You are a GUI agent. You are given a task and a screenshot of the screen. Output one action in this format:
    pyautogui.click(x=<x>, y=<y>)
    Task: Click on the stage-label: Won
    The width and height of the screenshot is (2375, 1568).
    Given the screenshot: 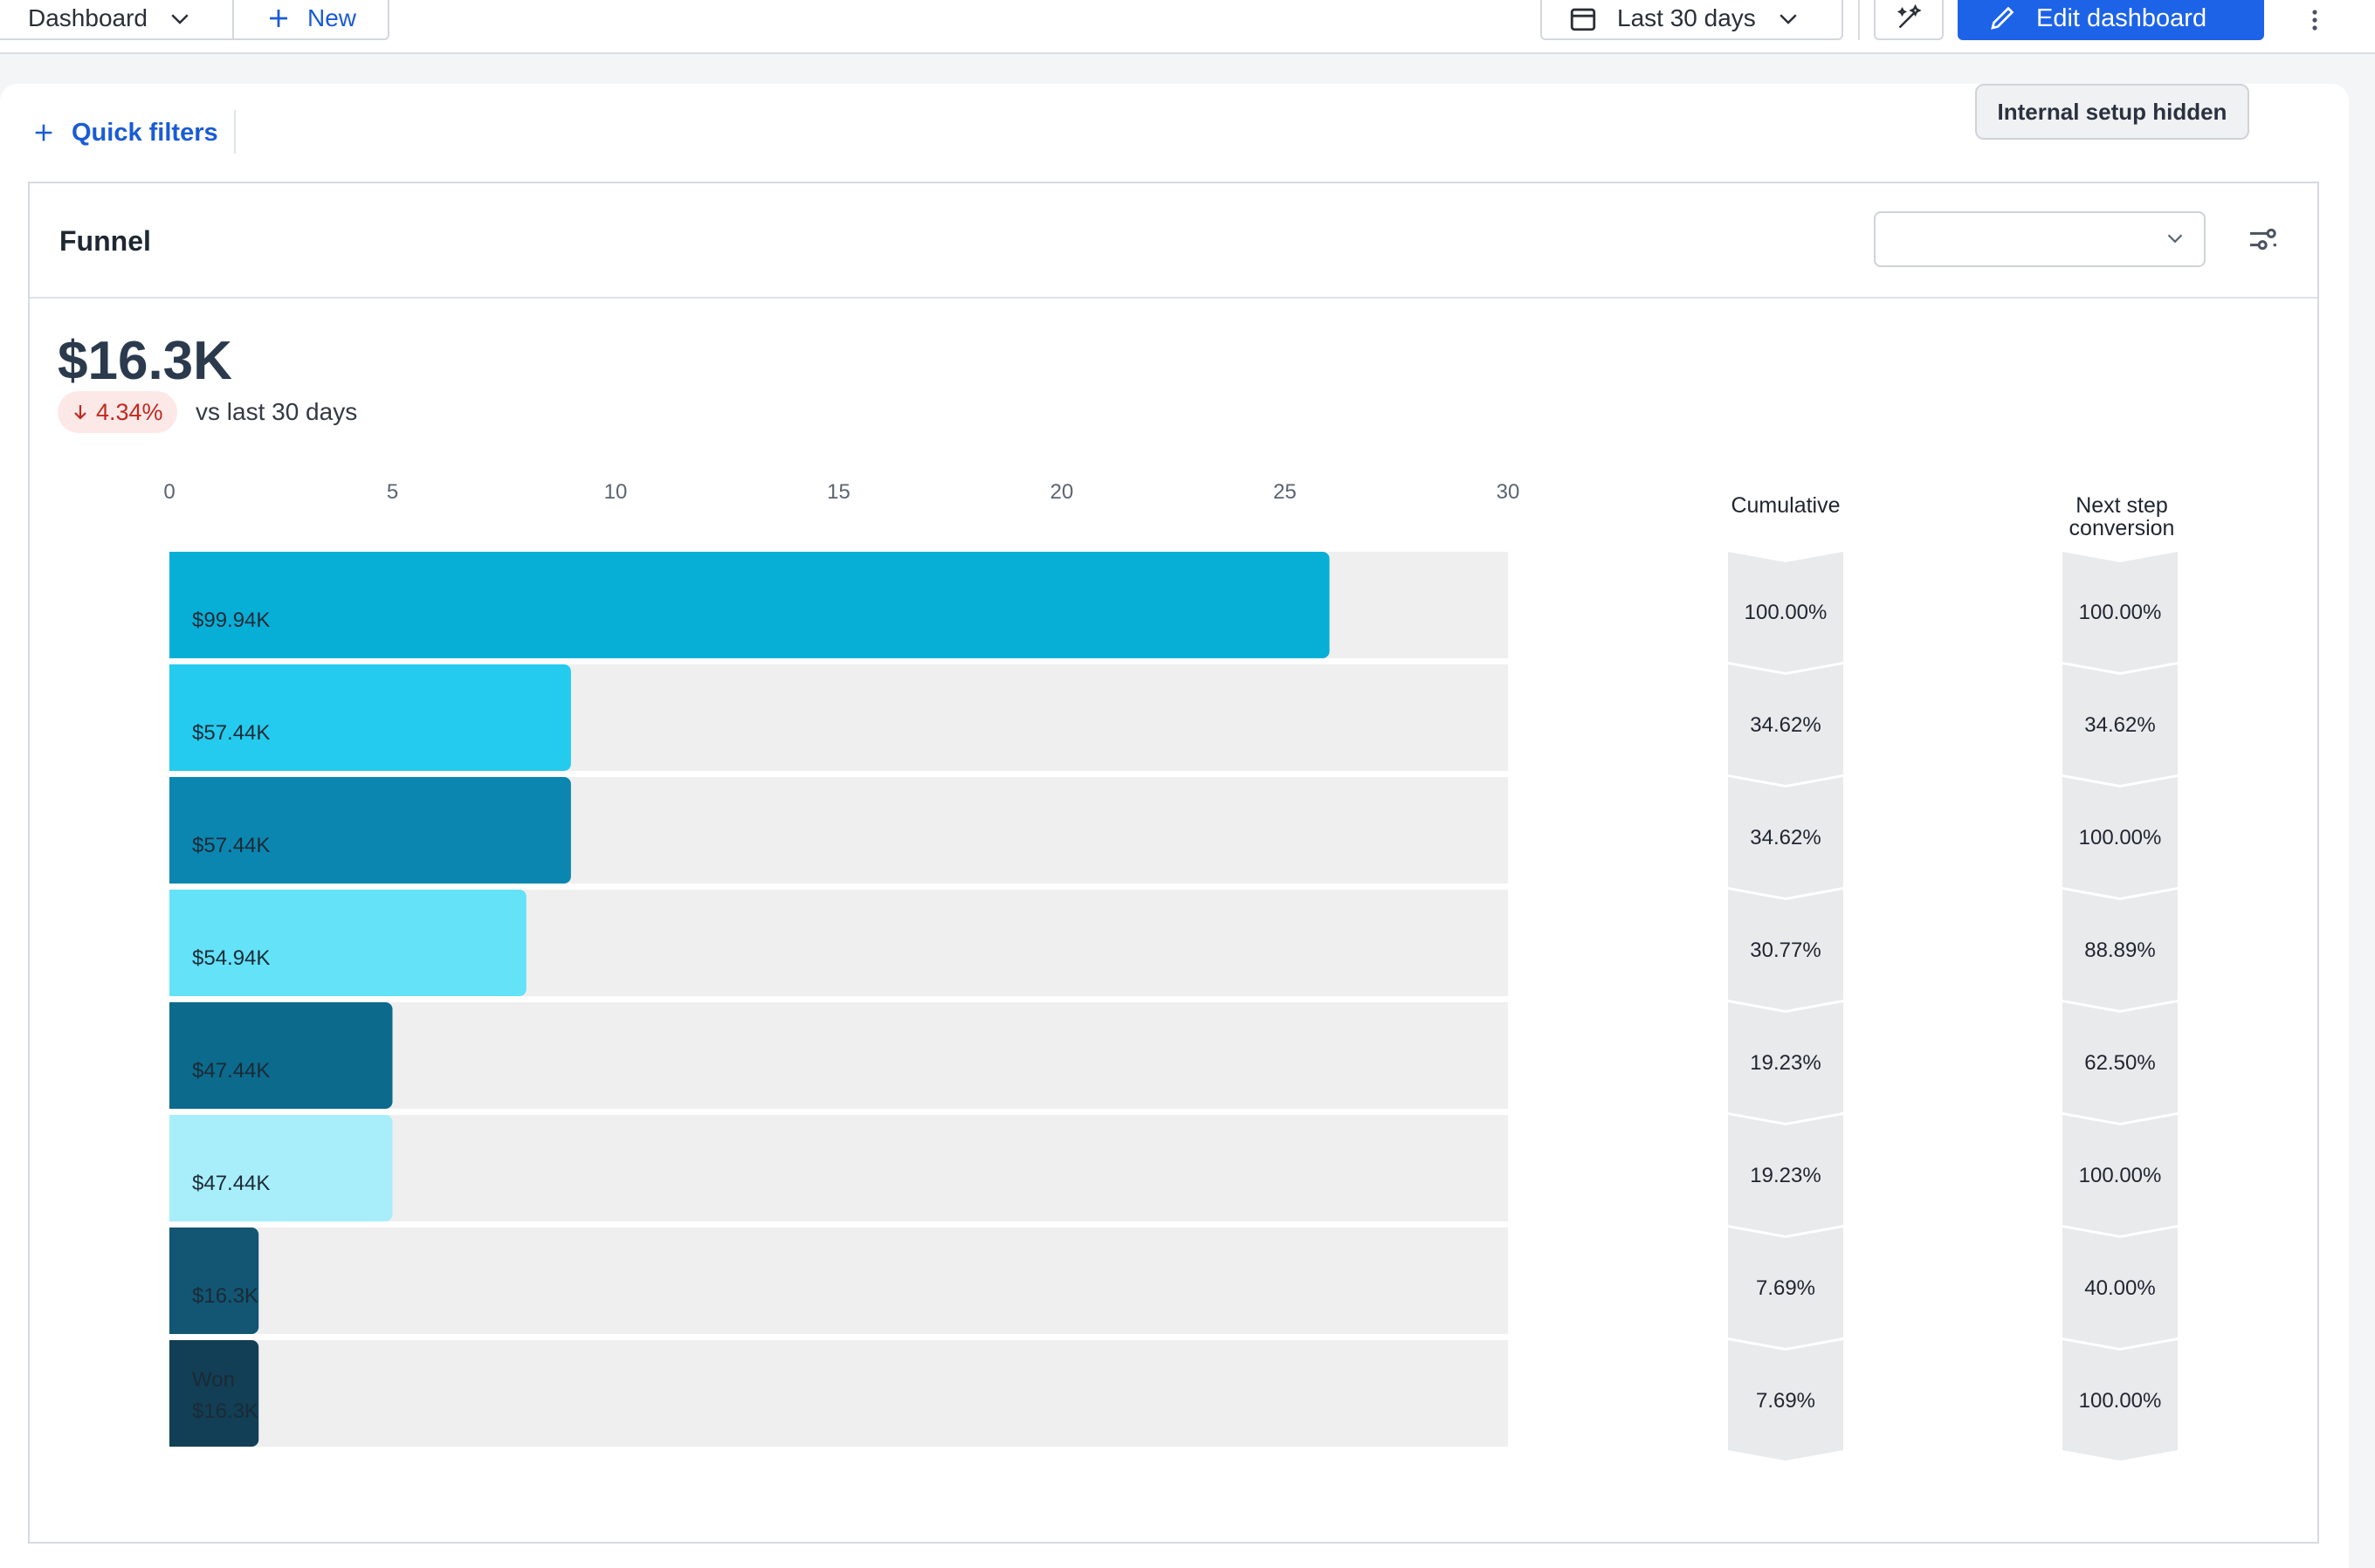 What is the action you would take?
    pyautogui.click(x=213, y=1380)
    